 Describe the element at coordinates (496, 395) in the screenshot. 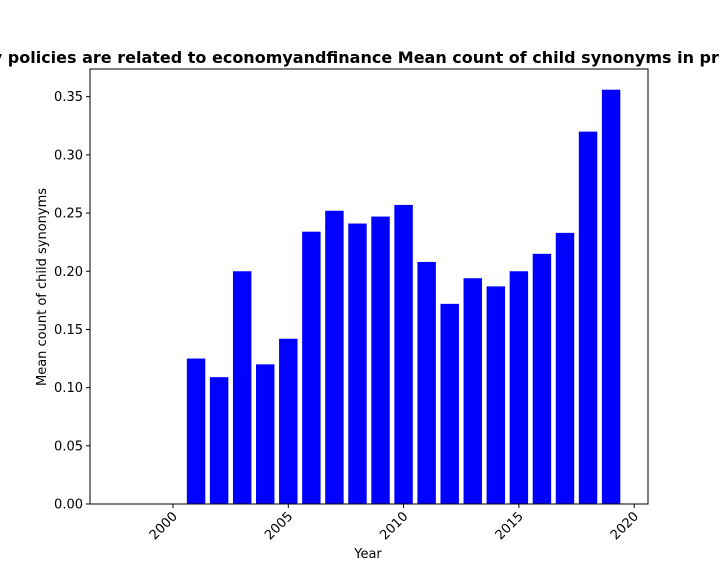

I see `bar-2014` at that location.